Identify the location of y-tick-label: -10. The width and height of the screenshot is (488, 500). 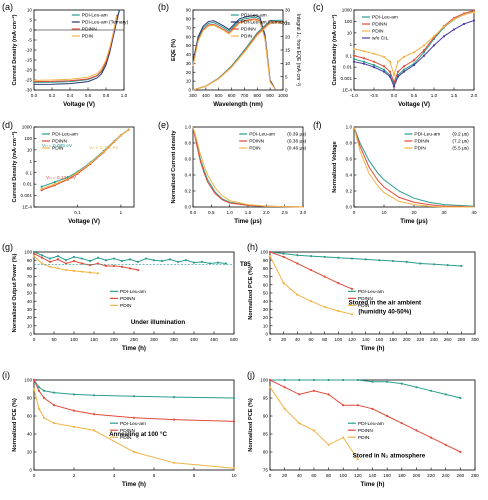
(28, 50).